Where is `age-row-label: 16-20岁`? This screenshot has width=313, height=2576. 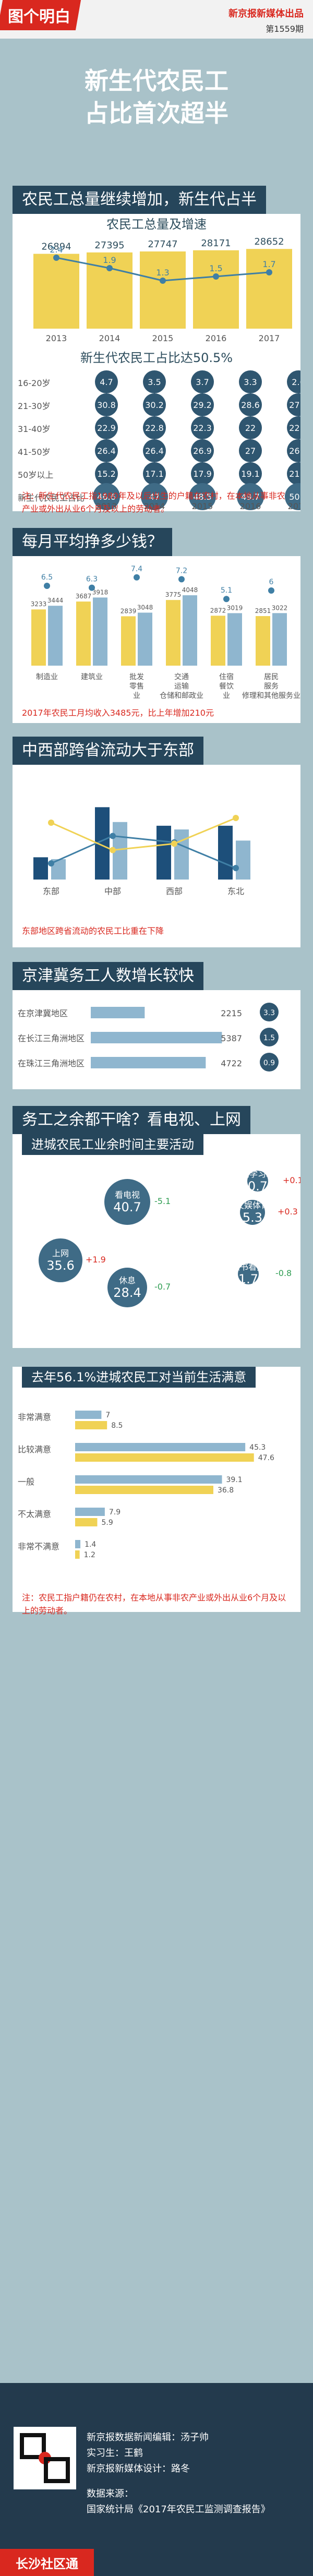 age-row-label: 16-20岁 is located at coordinates (34, 383).